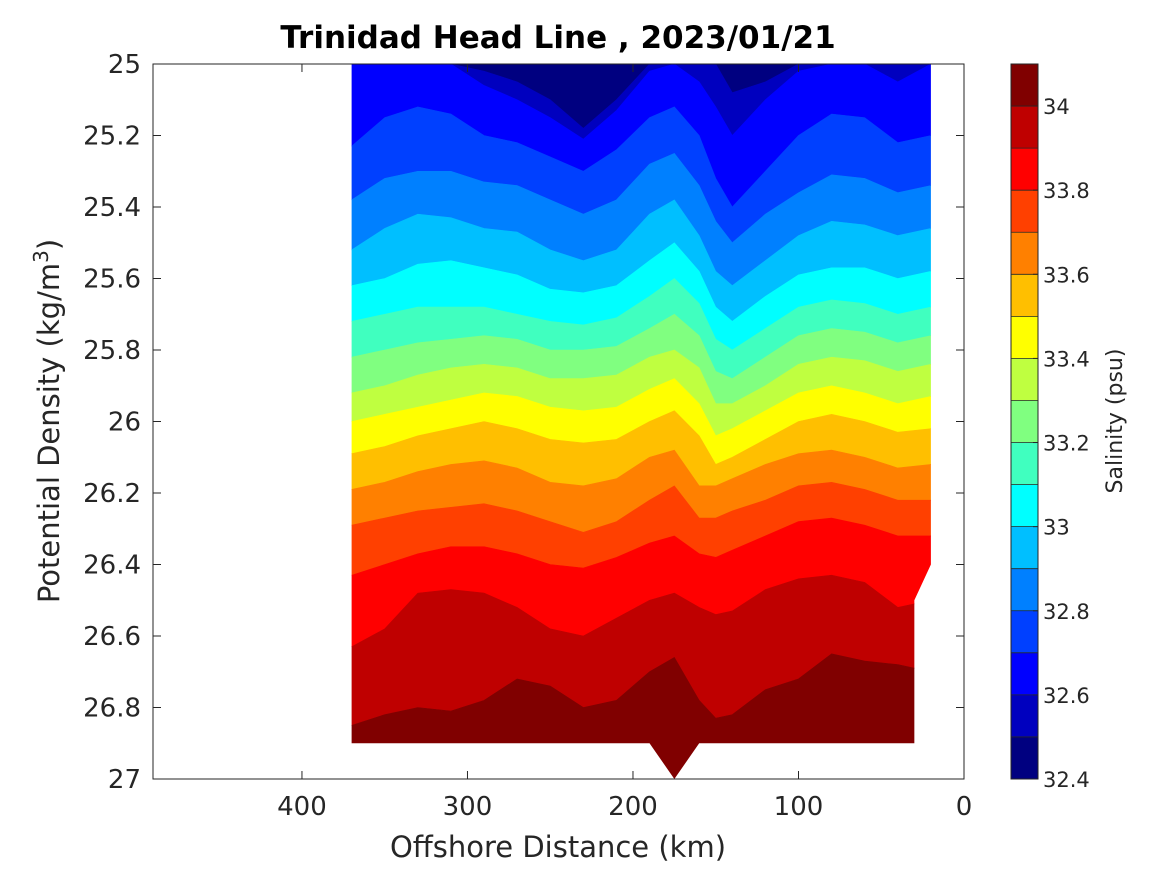 The image size is (1167, 875). Describe the element at coordinates (49, 244) in the screenshot. I see `y-axis-label-close: )` at that location.